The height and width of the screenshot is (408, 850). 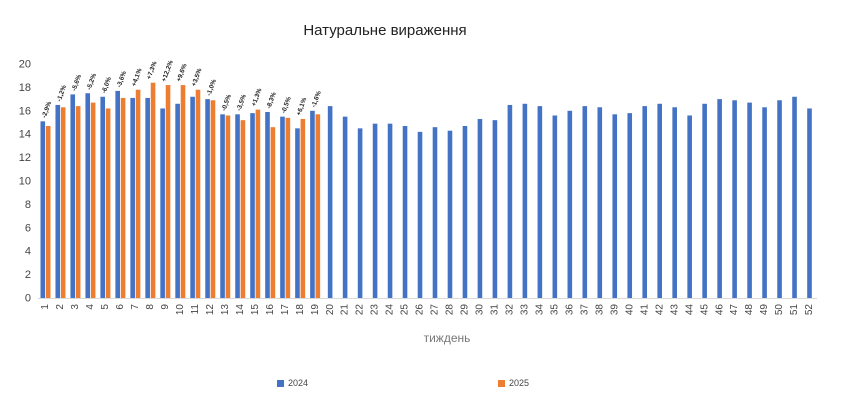 I want to click on data-label: +6,1%, so click(x=301, y=107).